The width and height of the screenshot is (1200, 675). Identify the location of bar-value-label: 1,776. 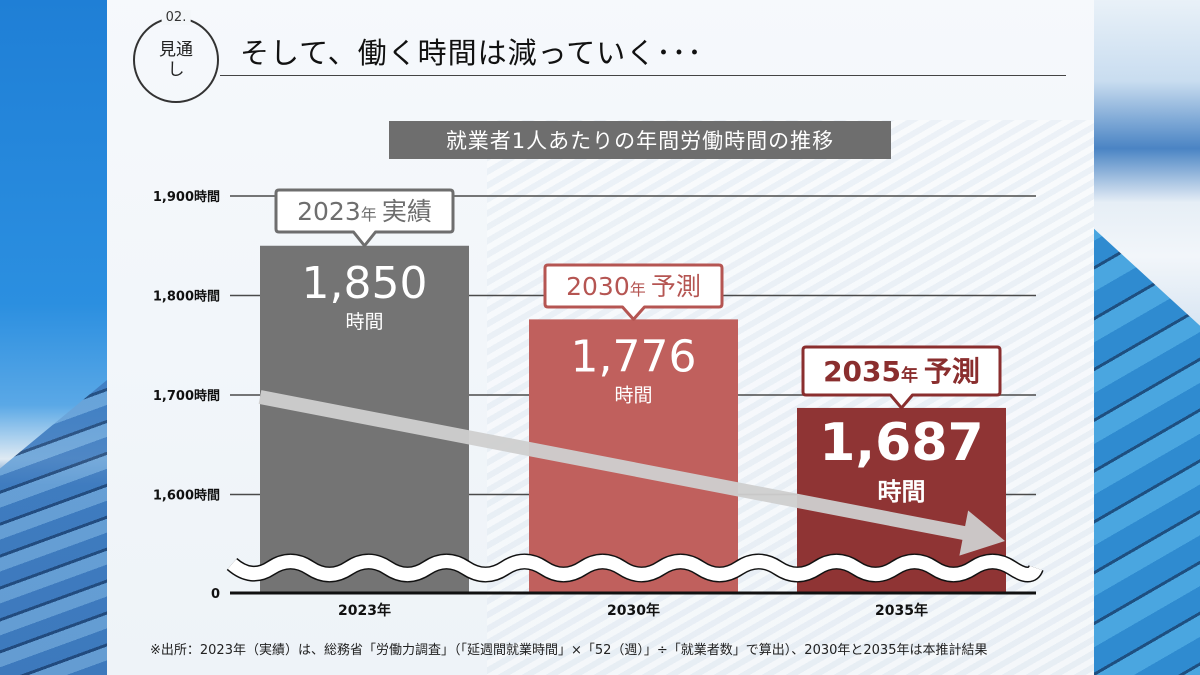
(634, 356).